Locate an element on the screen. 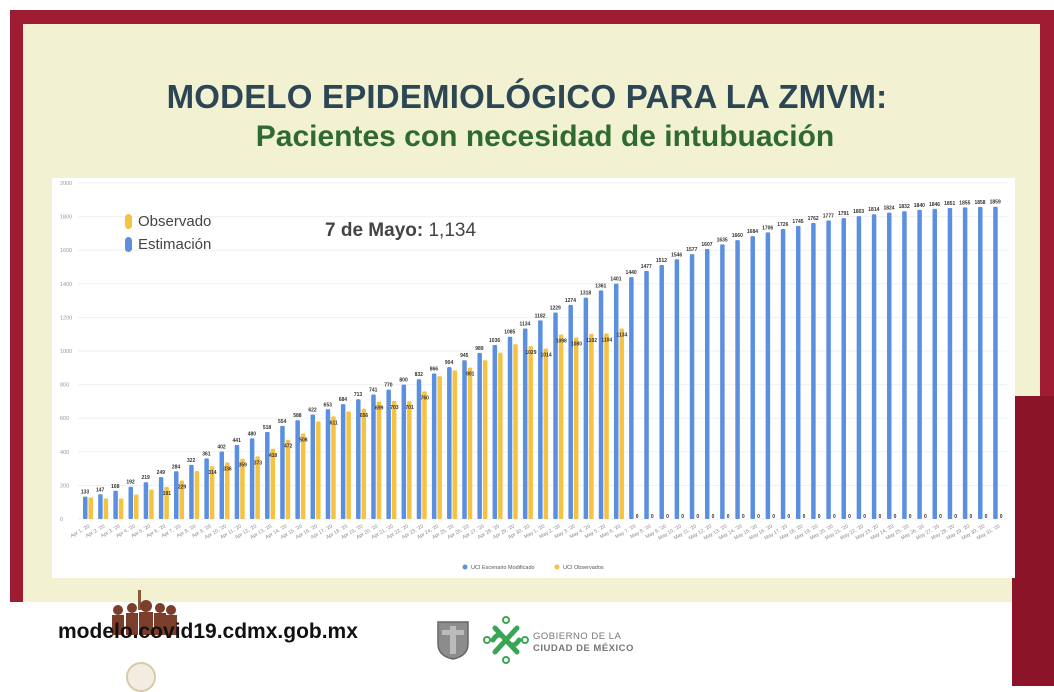 This screenshot has width=1054, height=692. y-tick-label: 1800 is located at coordinates (66, 218).